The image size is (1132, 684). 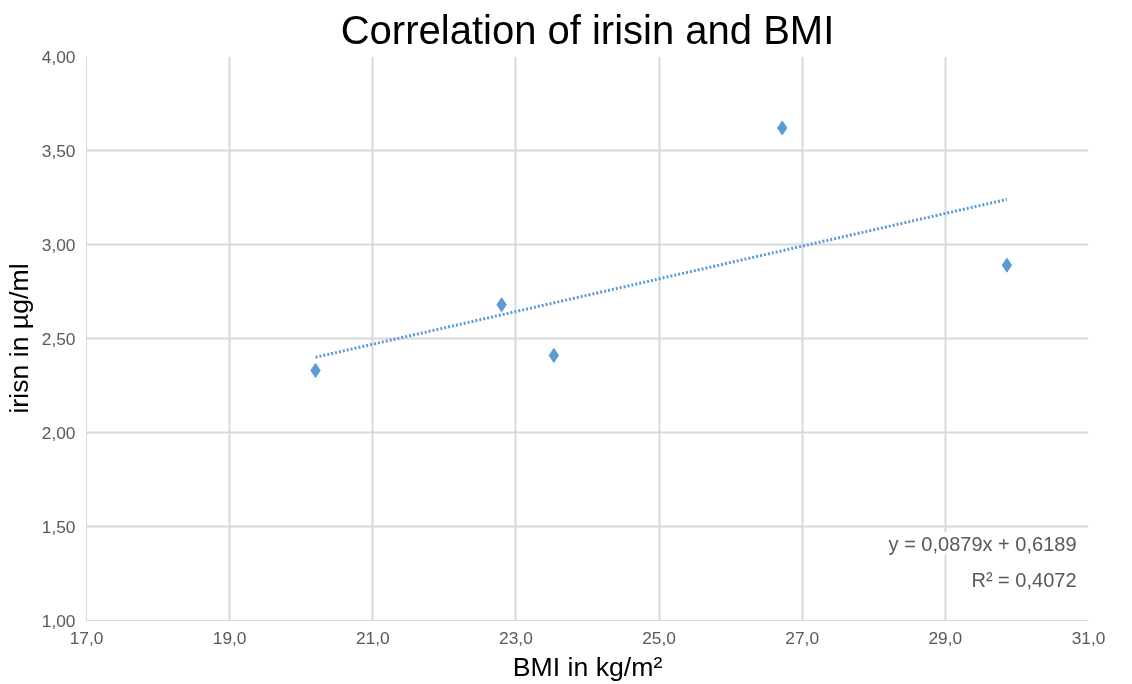 What do you see at coordinates (372, 637) in the screenshot?
I see `x-tick-label: 21,0` at bounding box center [372, 637].